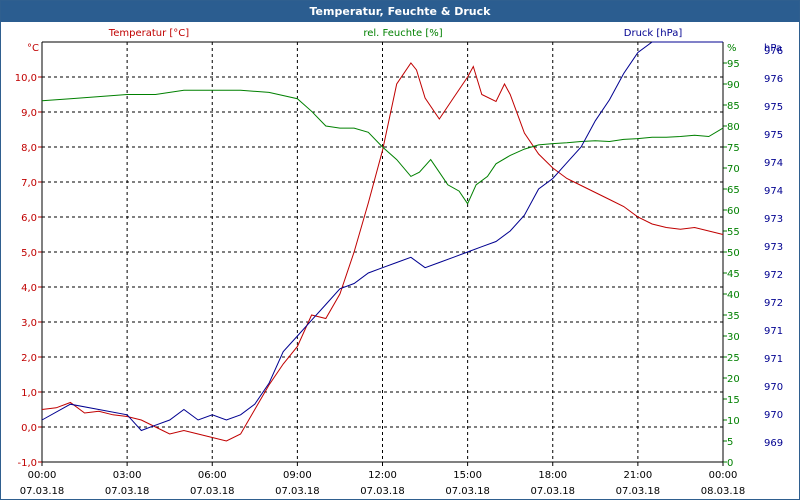  I want to click on temp-tick-label: 3,0, so click(29, 323).